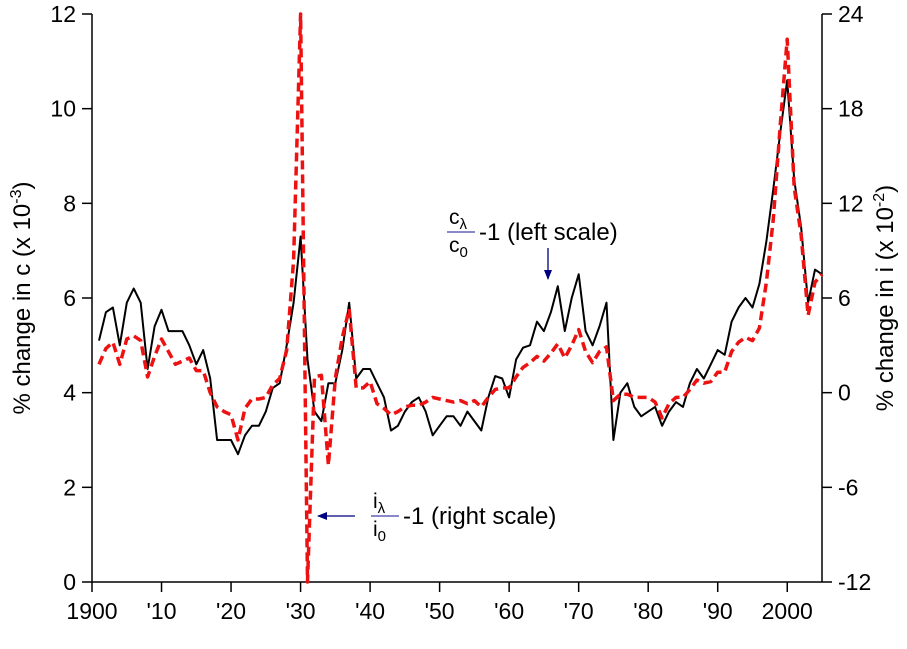 Image resolution: width=907 pixels, height=649 pixels. What do you see at coordinates (162, 611) in the screenshot?
I see `x-tick-label: '10` at bounding box center [162, 611].